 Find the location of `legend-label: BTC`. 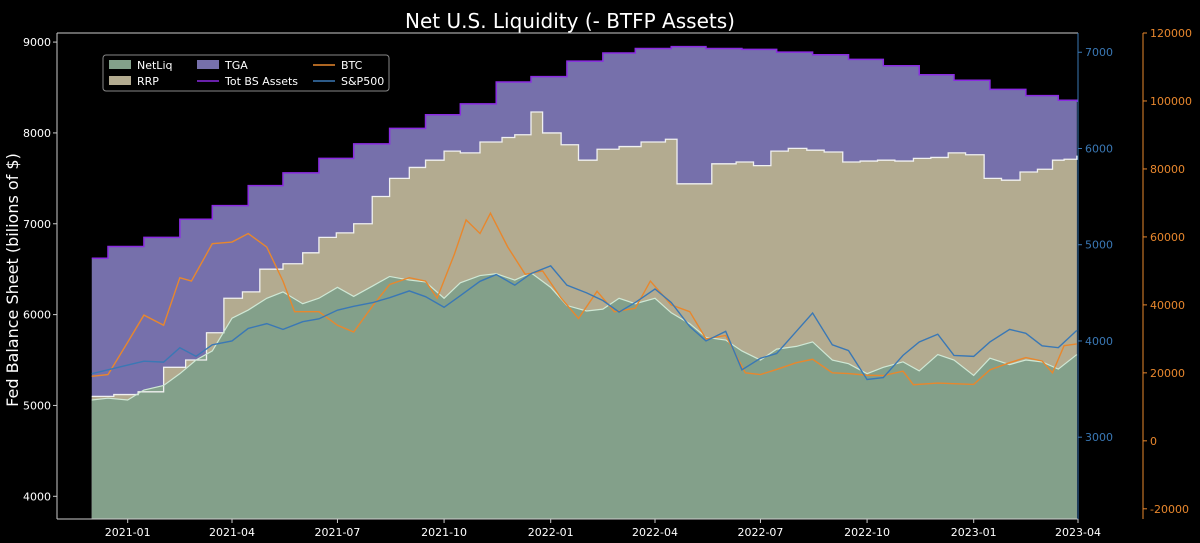

legend-label: BTC is located at coordinates (352, 65).